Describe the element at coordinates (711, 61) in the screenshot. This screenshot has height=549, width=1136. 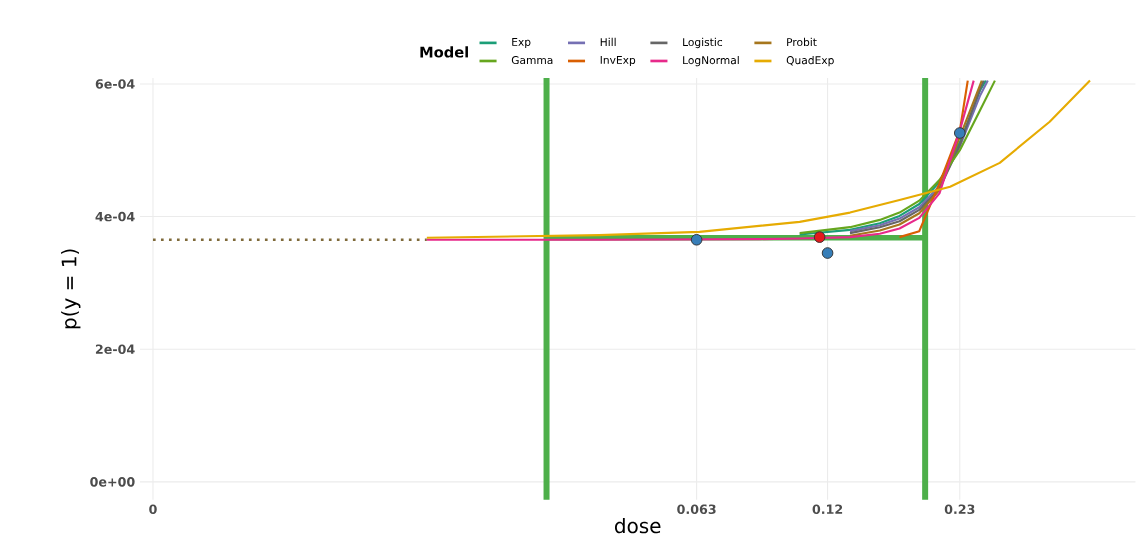
I see `legend-label: LogNormal` at that location.